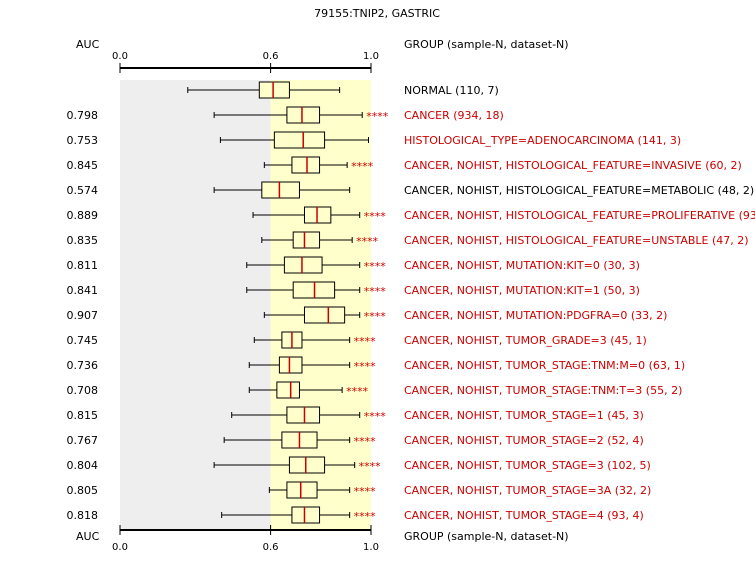 The image size is (755, 580). What do you see at coordinates (527, 490) in the screenshot?
I see `group-label: CANCER, NOHIST, TUMOR_STAGE=3A (32, 2)` at bounding box center [527, 490].